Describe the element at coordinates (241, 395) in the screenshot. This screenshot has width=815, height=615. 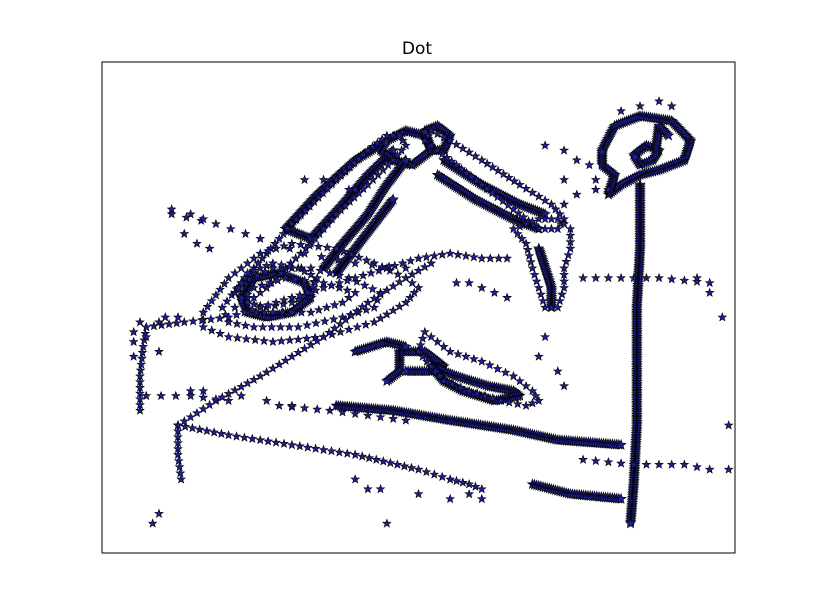
I see `scatter-point-1979` at that location.